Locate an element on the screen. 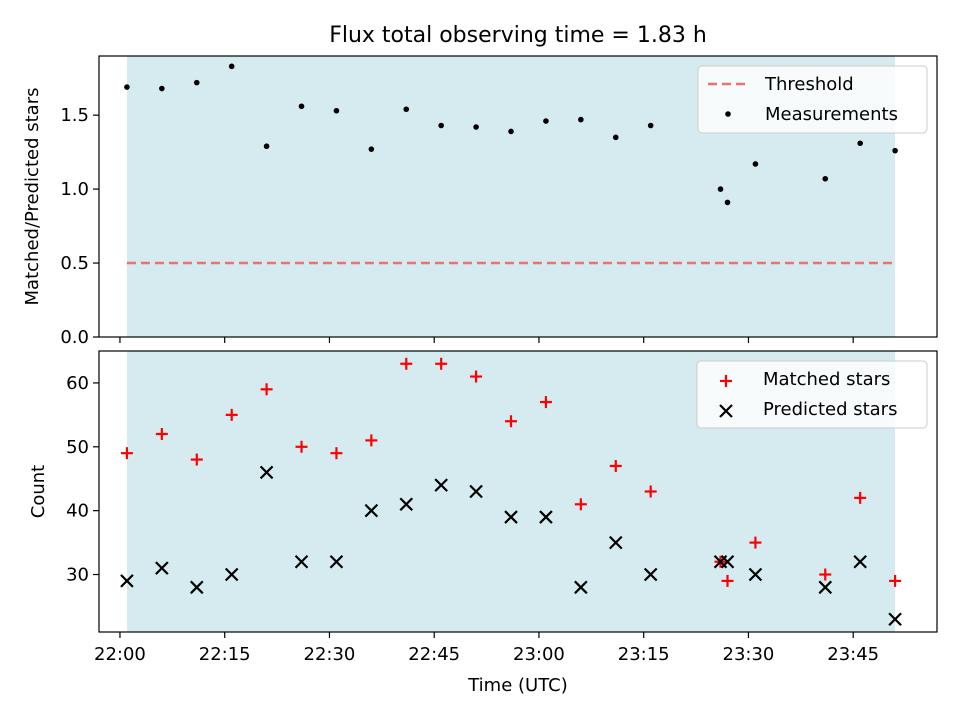 The width and height of the screenshot is (960, 720). y-tick-label: 30 is located at coordinates (77, 575).